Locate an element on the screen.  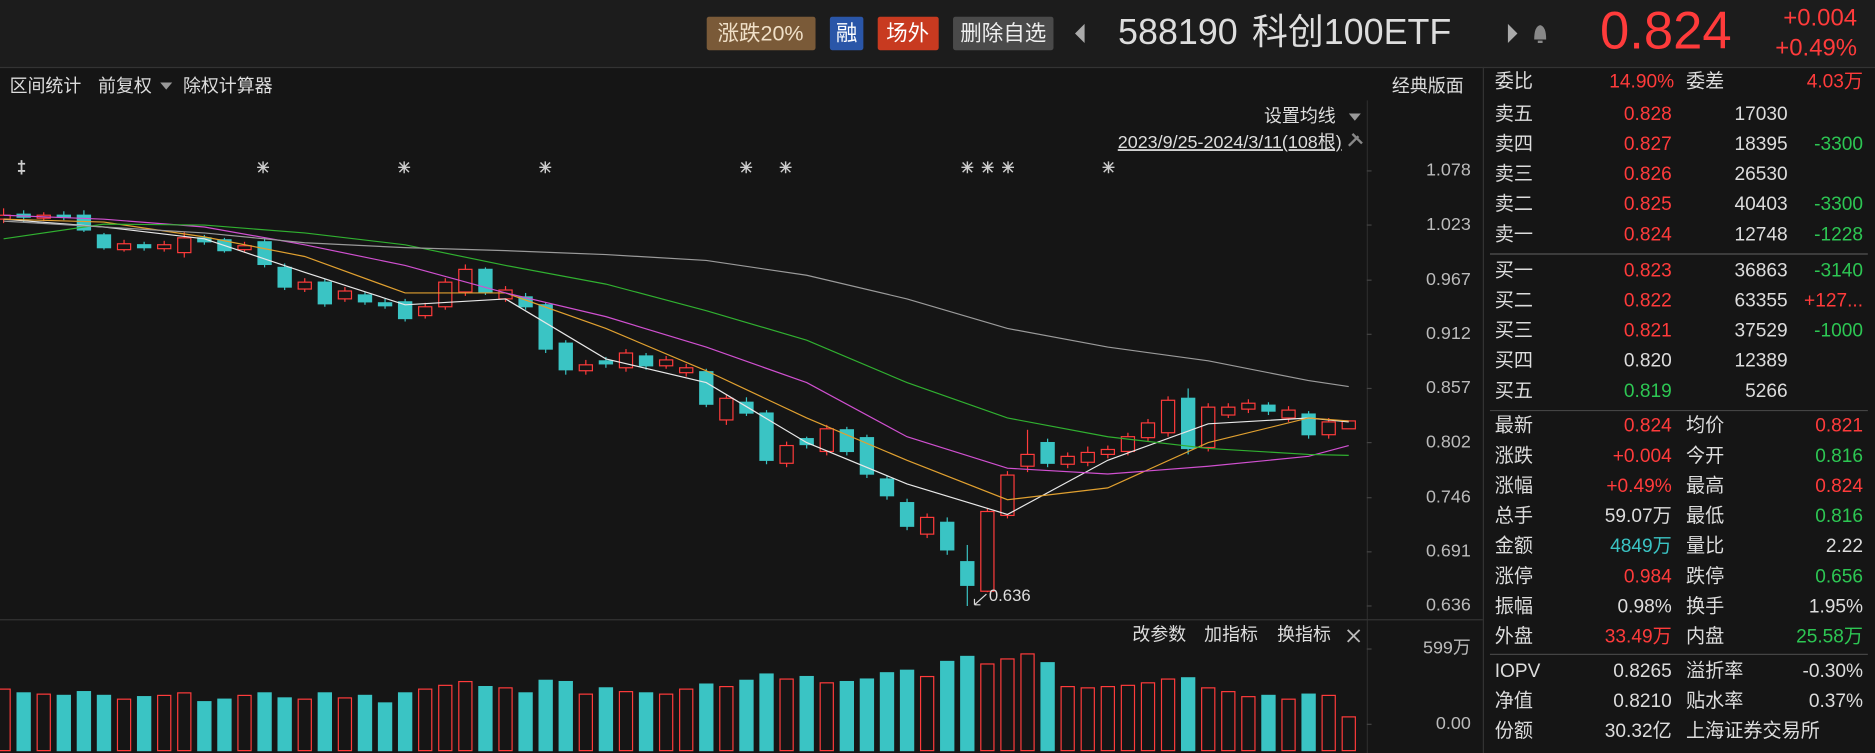
indicator-button: 改参数 is located at coordinates (1159, 635).